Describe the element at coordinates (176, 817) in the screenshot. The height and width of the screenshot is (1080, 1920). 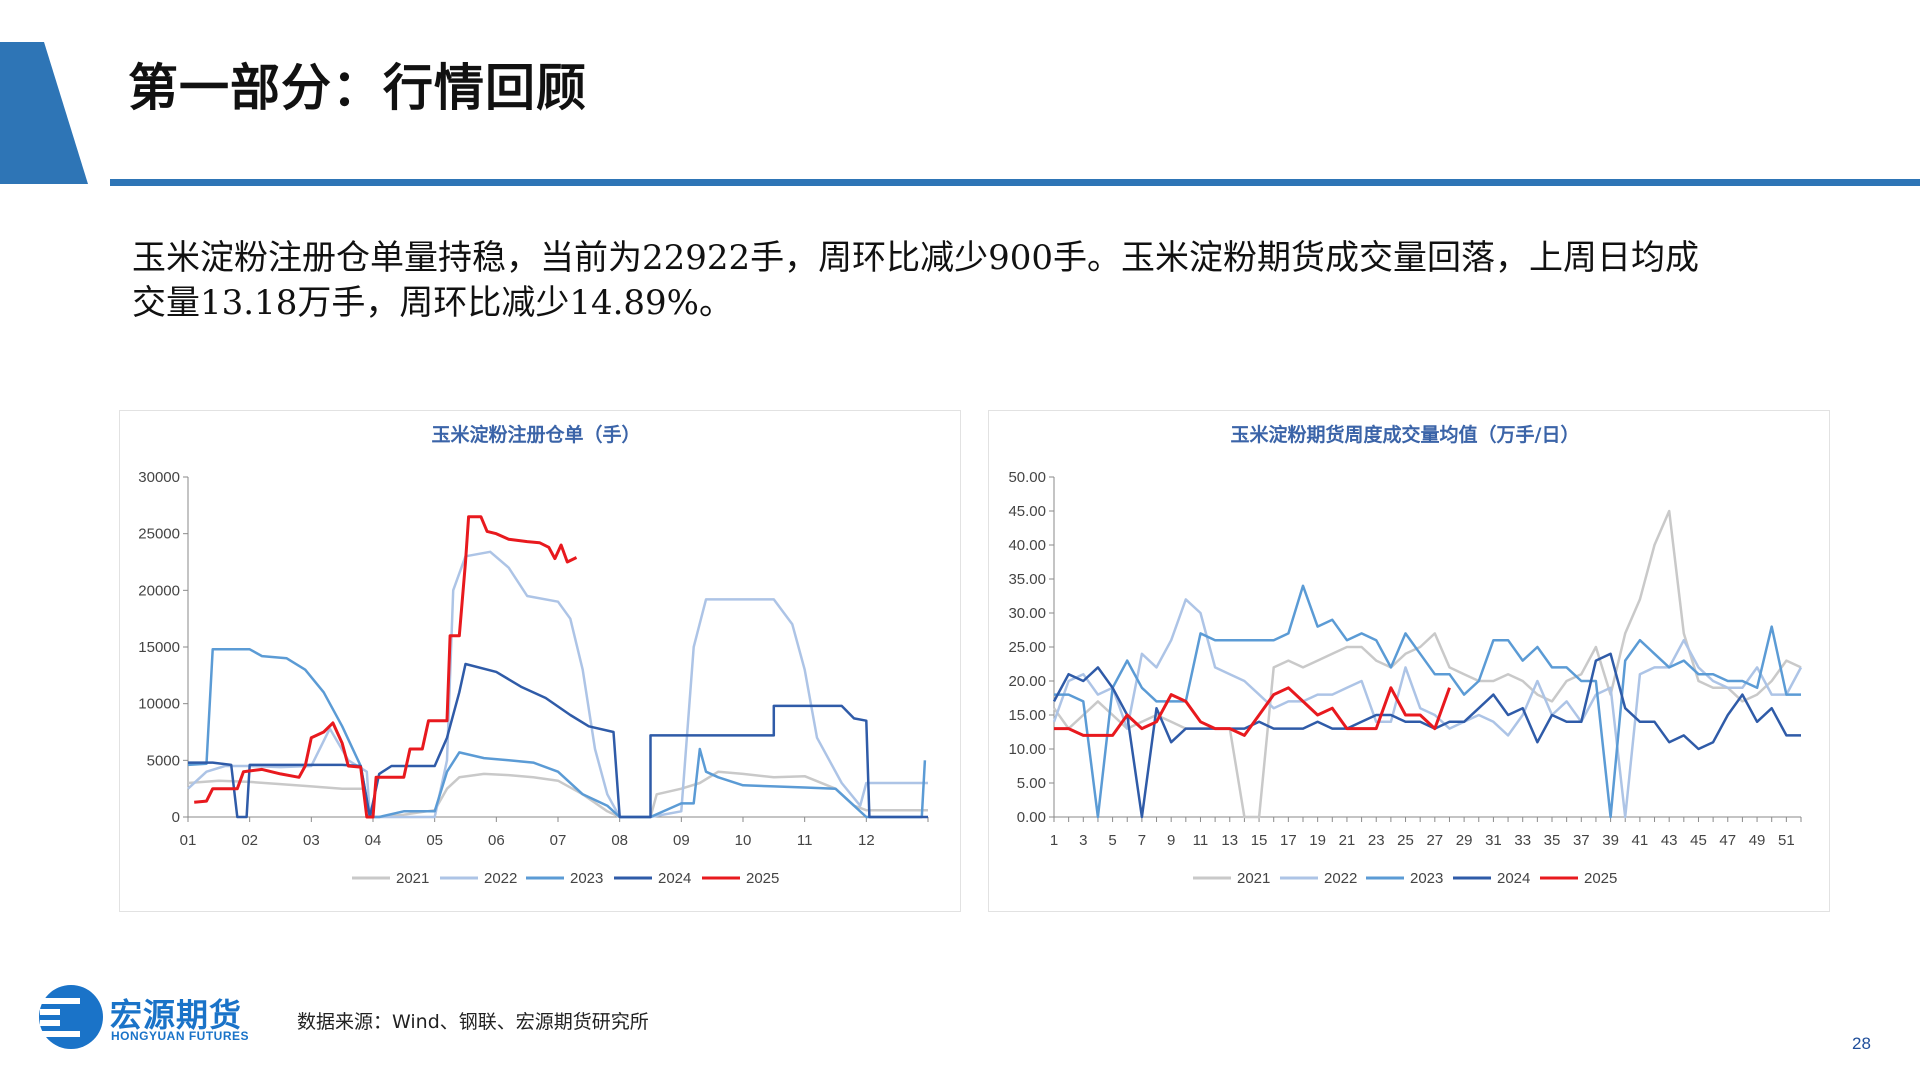
I see `y-tick-label: 0` at that location.